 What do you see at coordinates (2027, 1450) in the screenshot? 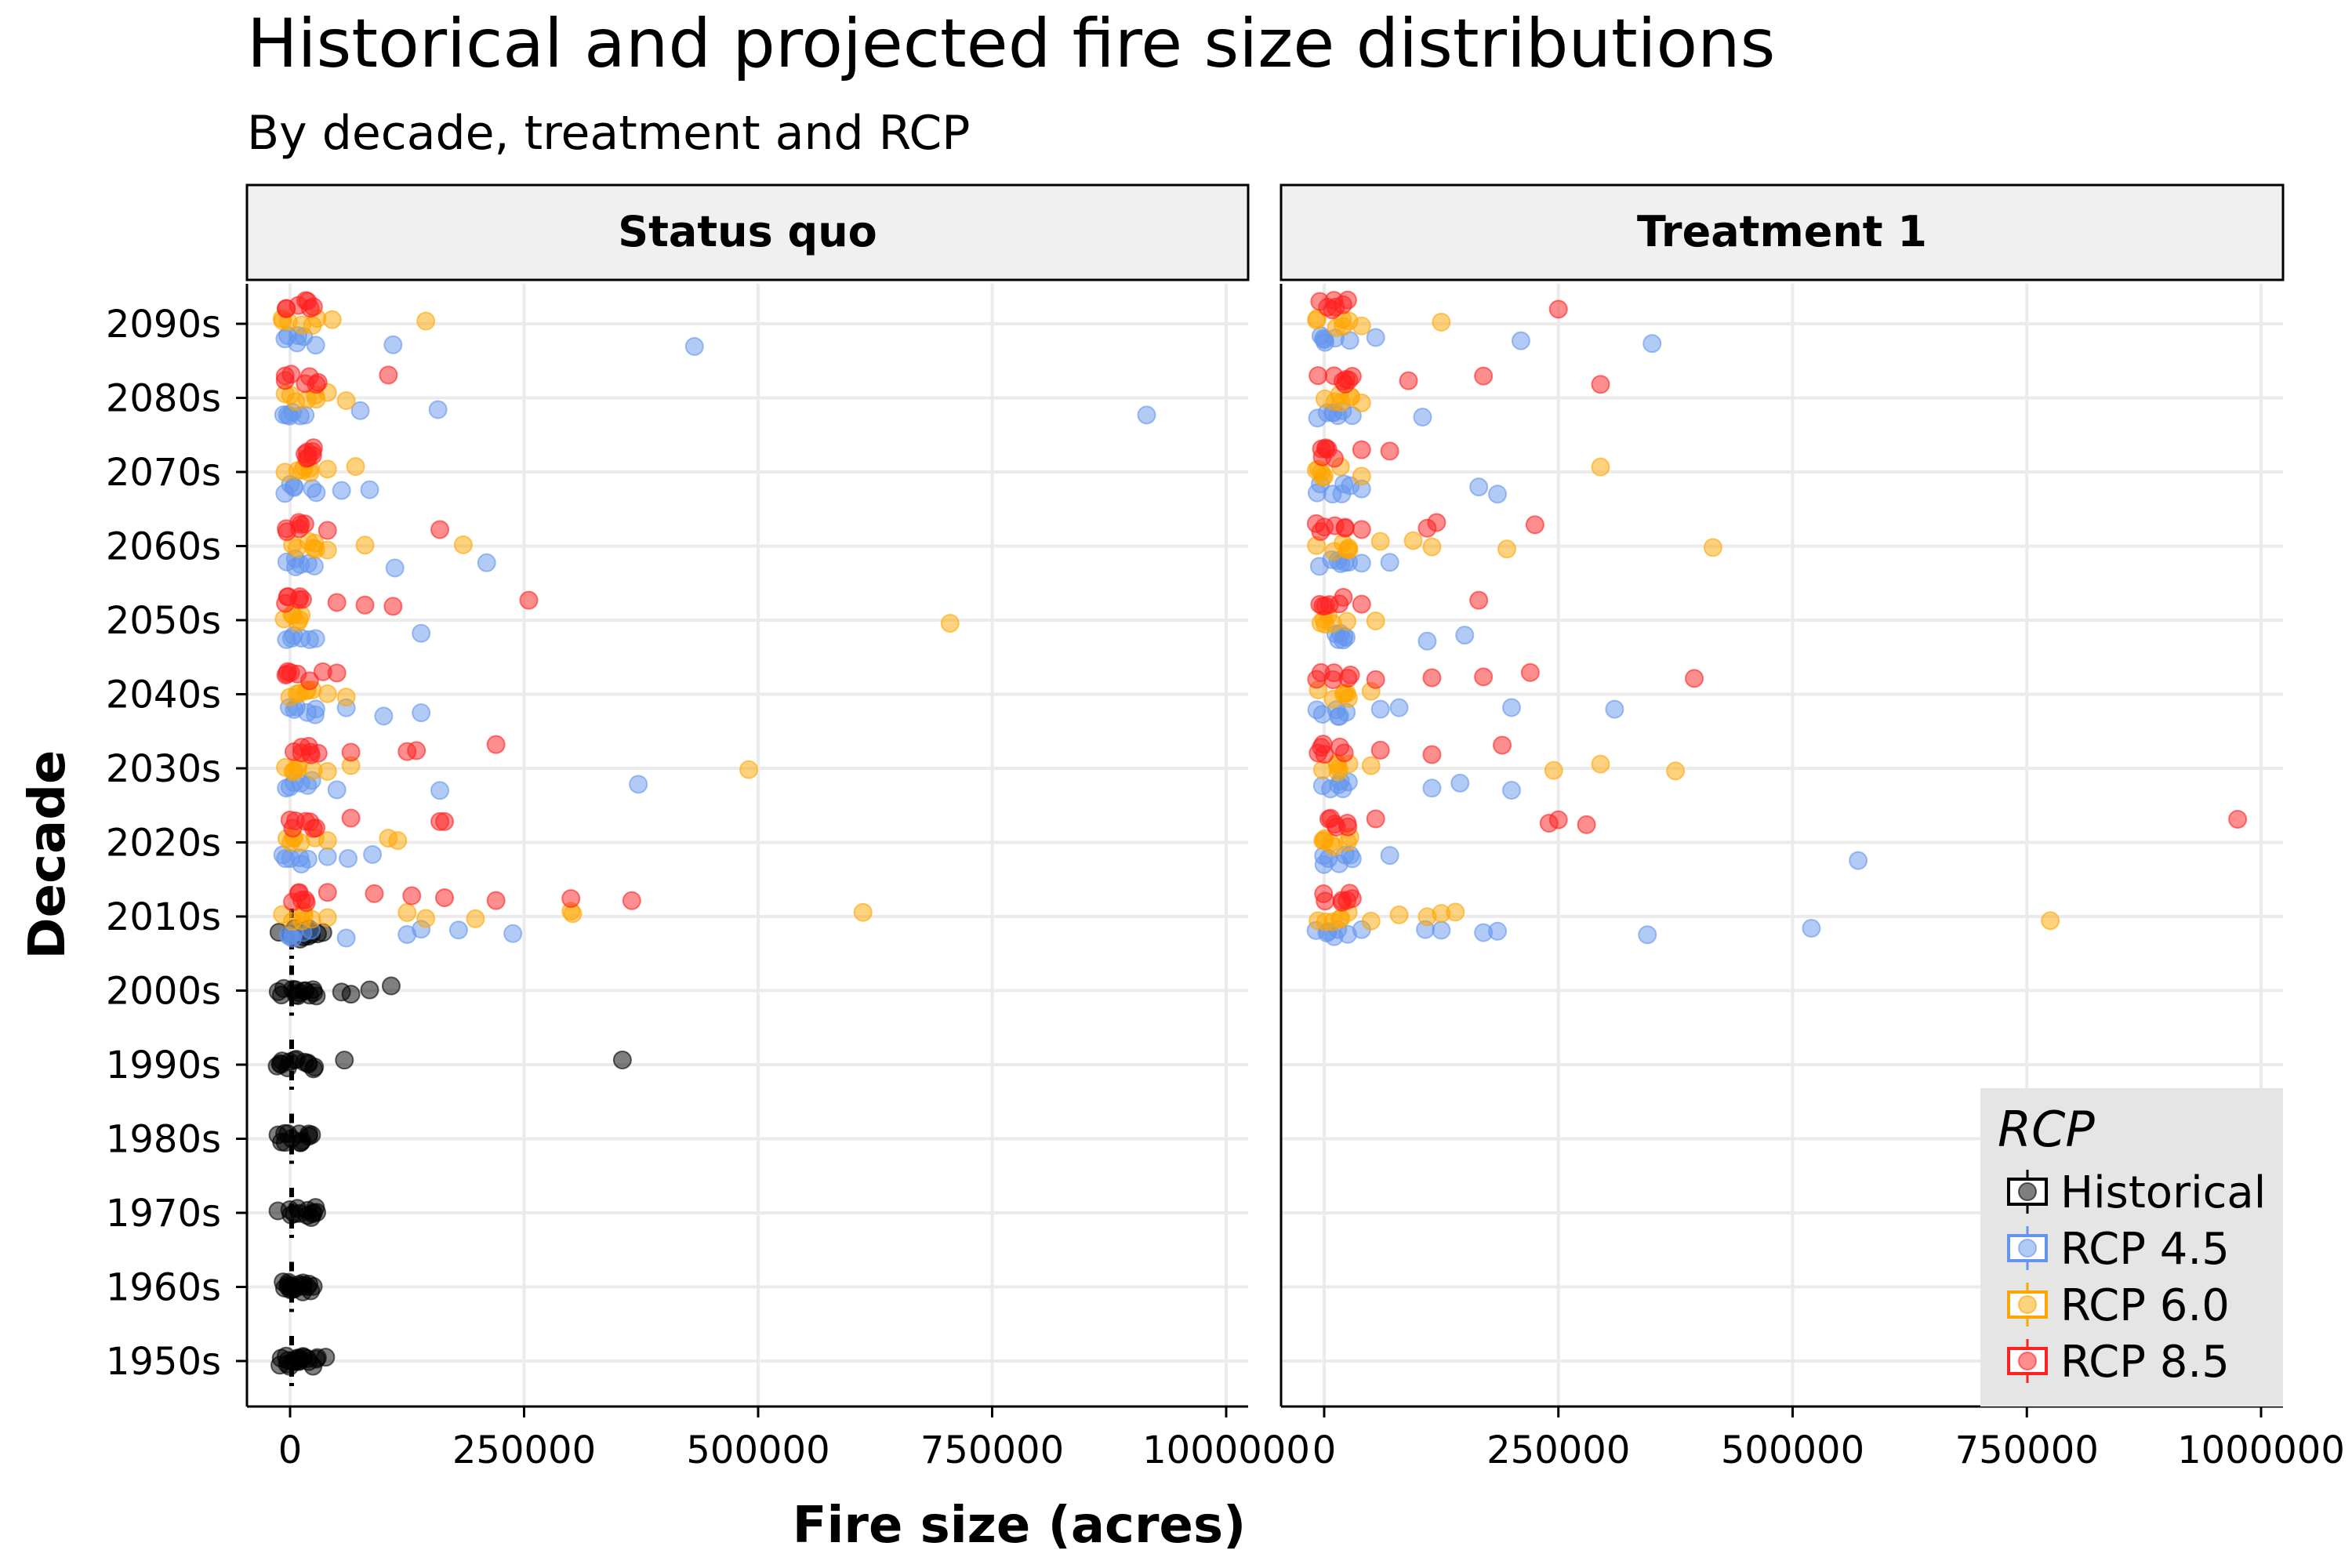
I see `x-tick-label: 750000` at bounding box center [2027, 1450].